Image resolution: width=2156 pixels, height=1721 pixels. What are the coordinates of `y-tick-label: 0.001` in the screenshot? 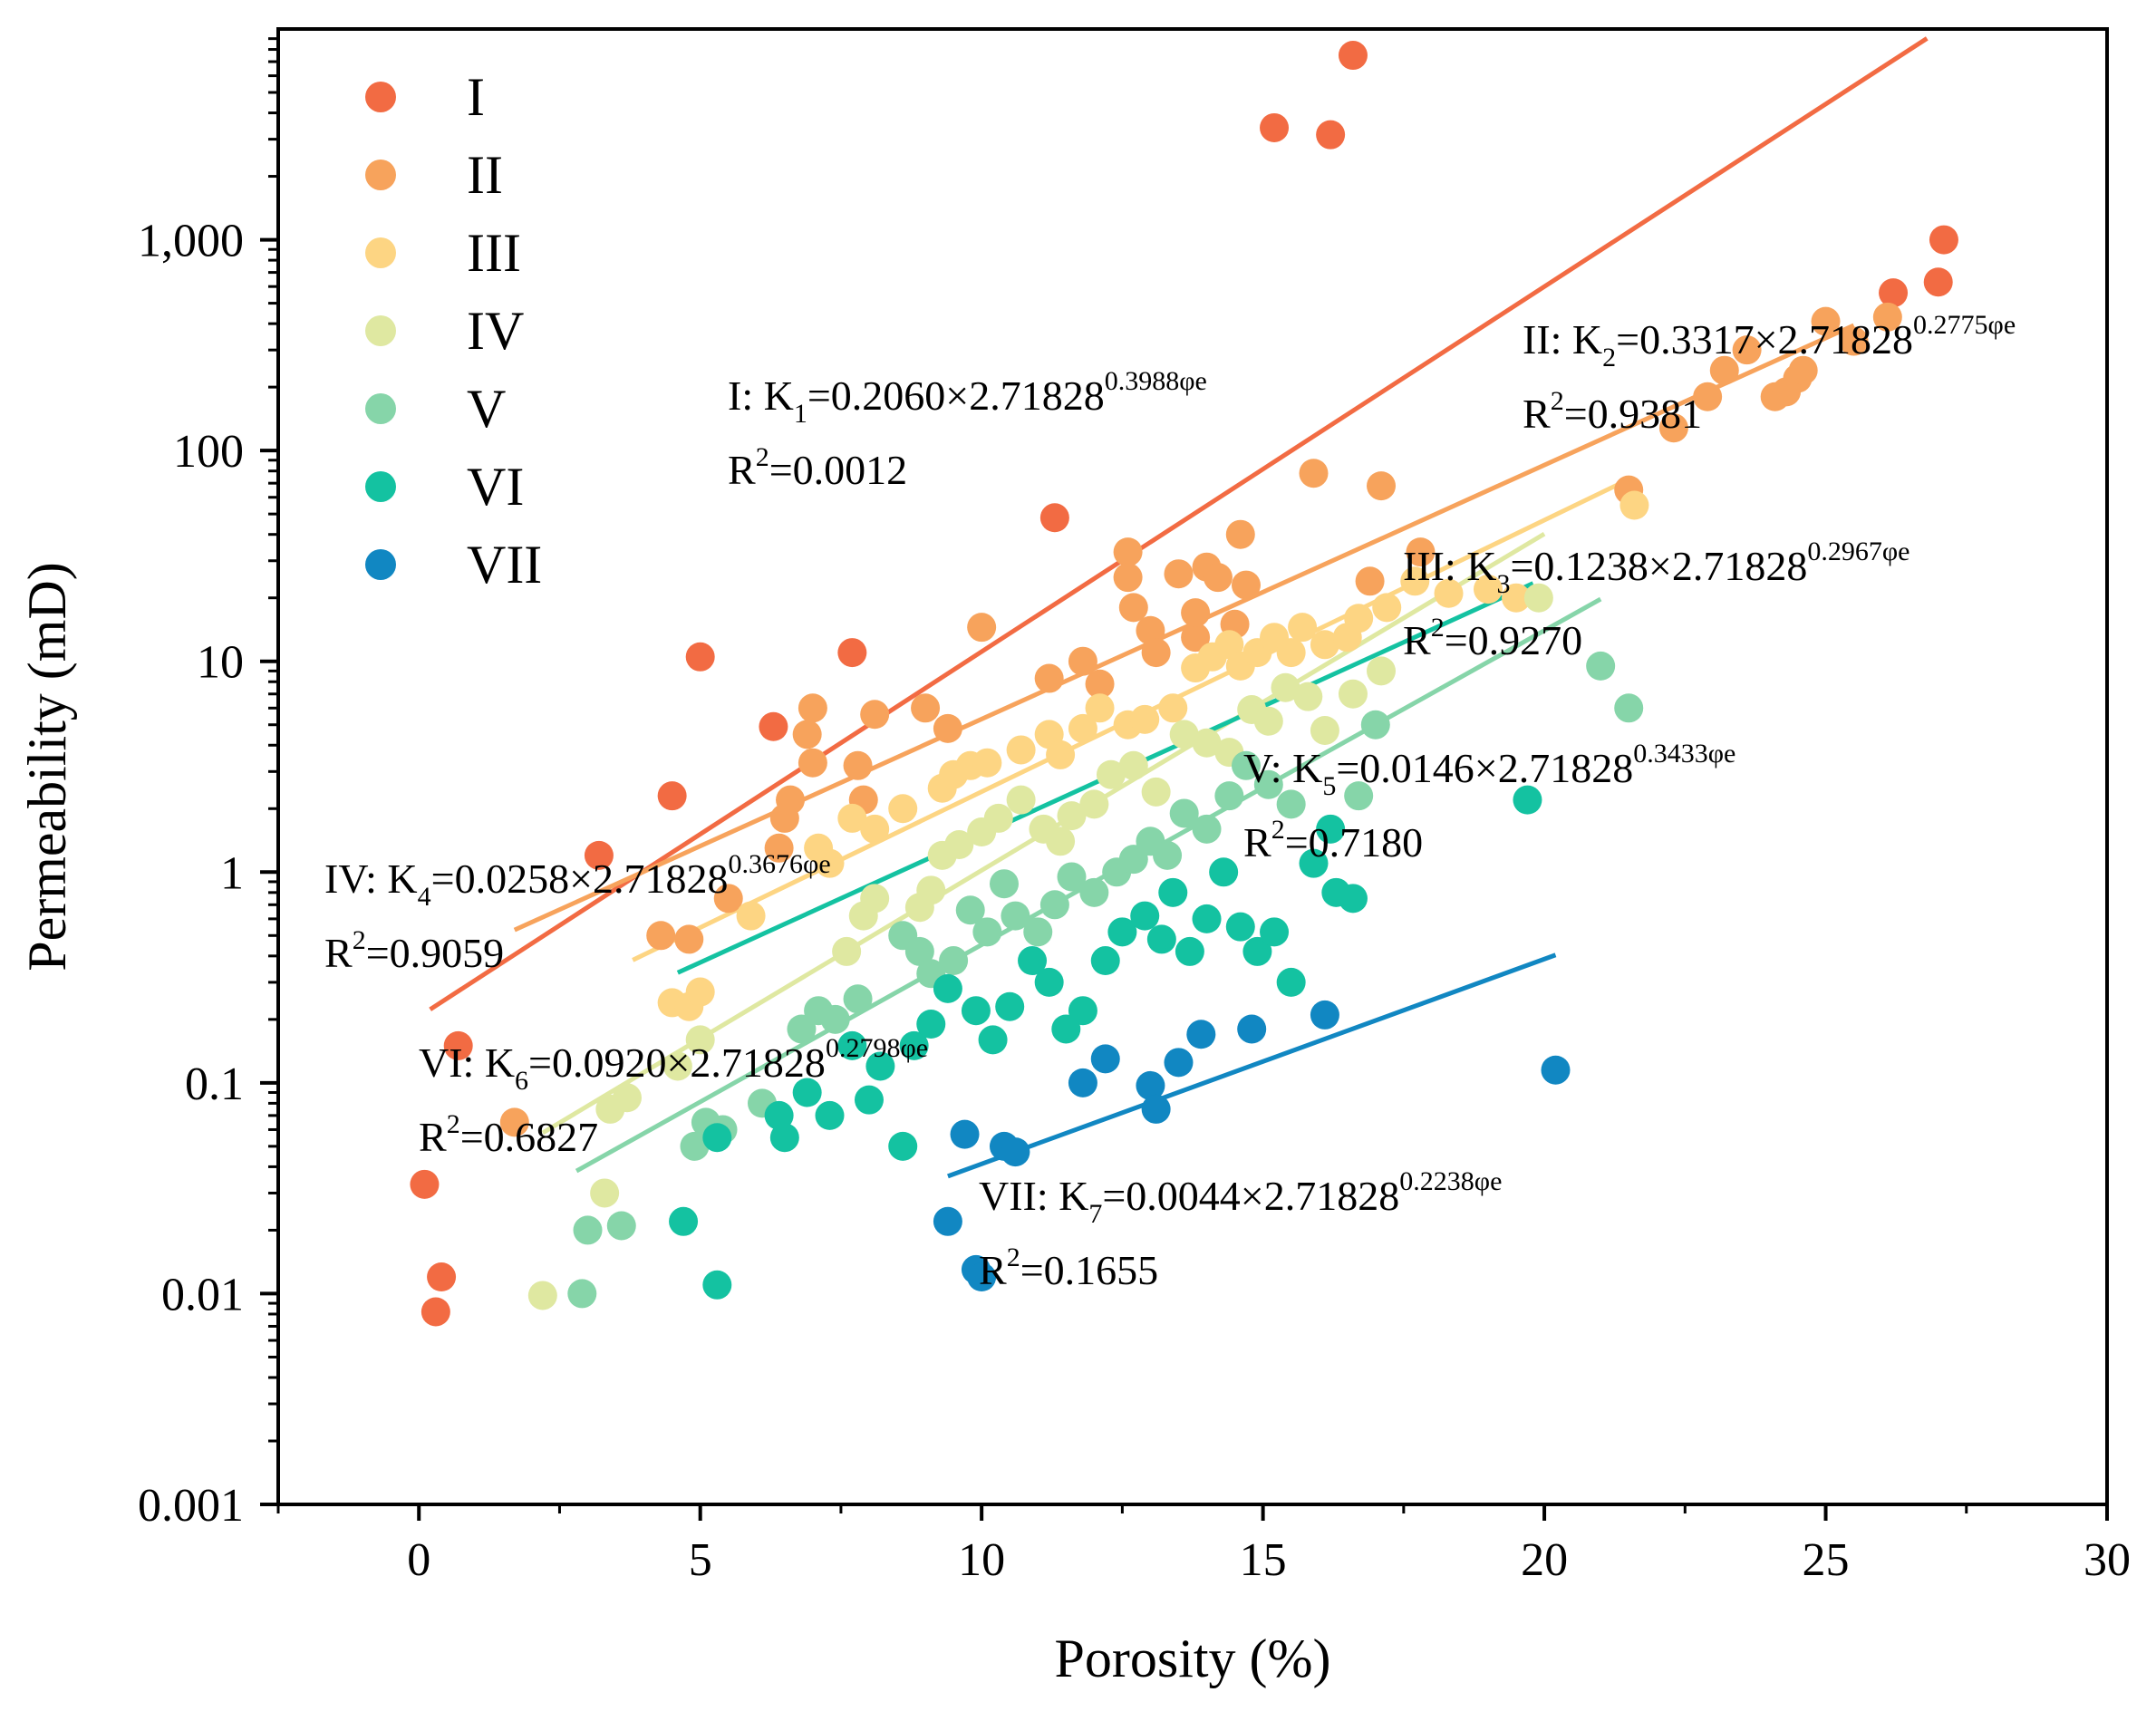 It's located at (191, 1506).